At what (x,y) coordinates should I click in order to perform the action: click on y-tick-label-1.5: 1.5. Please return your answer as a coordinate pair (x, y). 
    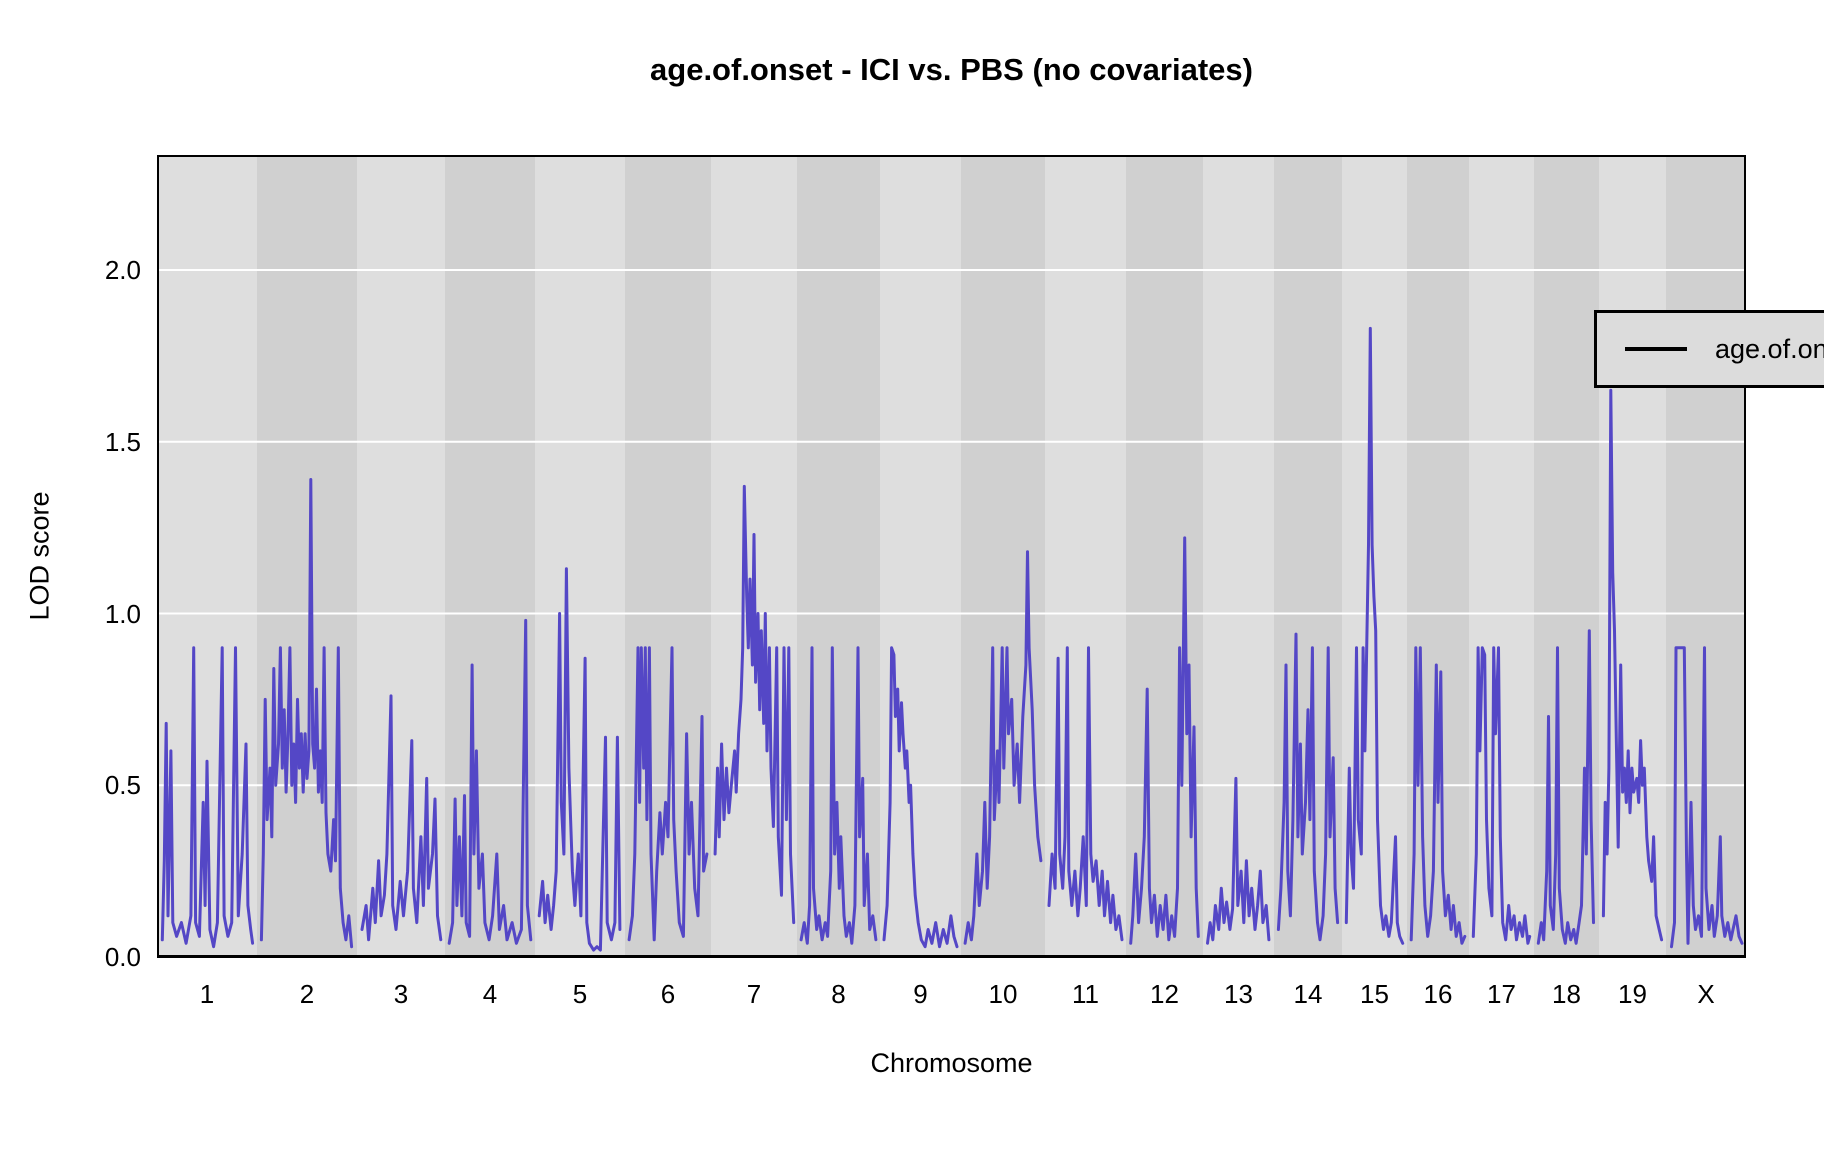
    Looking at the image, I should click on (122, 441).